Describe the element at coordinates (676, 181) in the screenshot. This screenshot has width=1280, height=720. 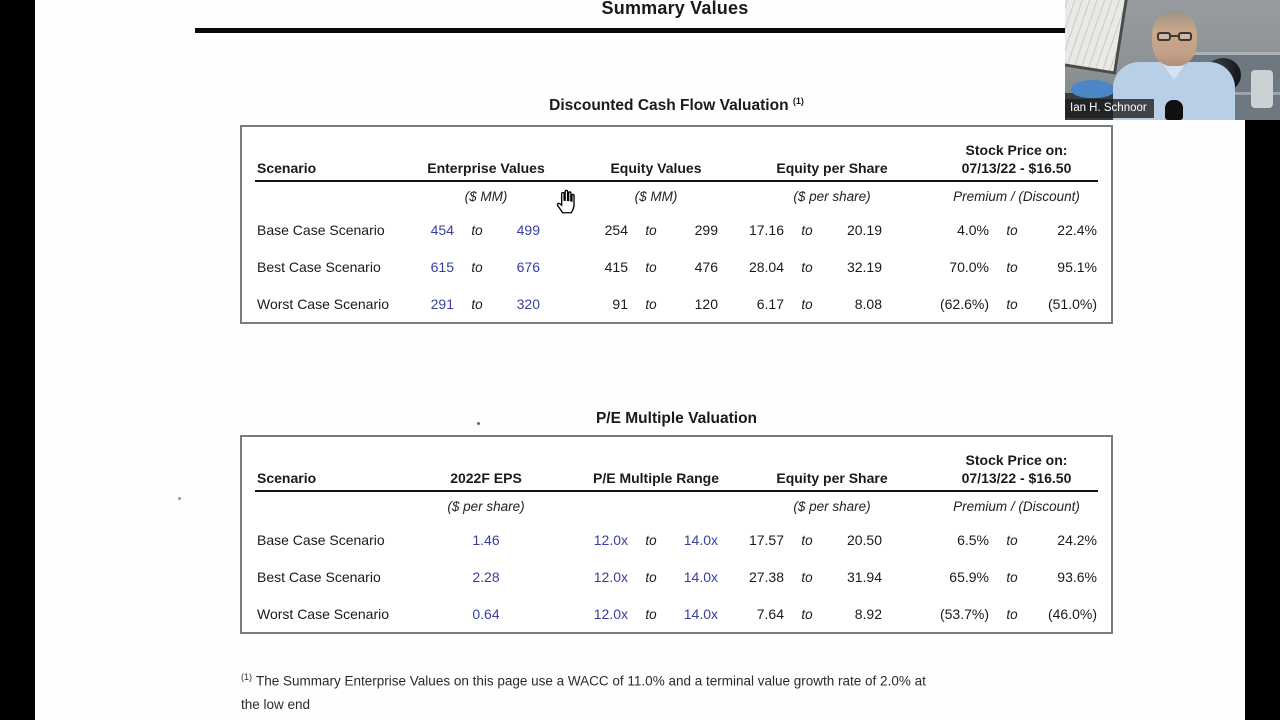
I see `dcf-header-underline` at that location.